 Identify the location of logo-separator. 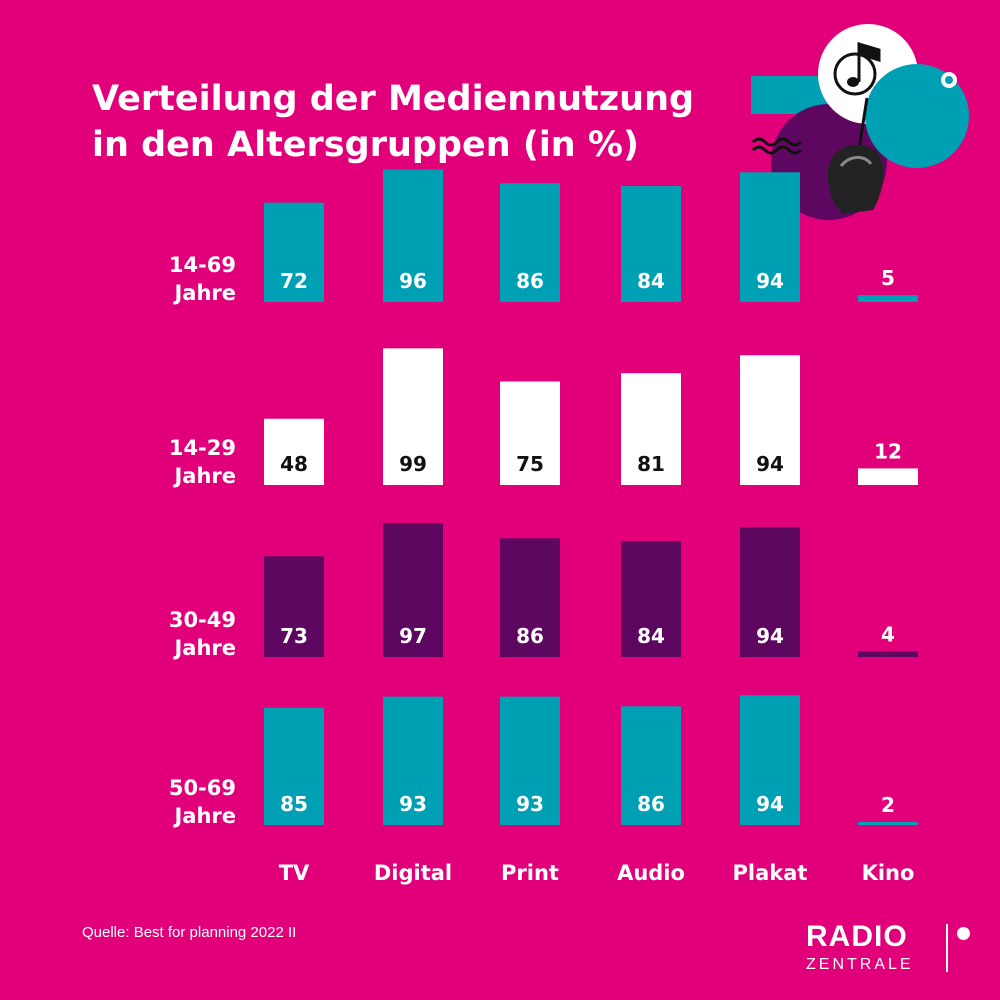
(947, 948).